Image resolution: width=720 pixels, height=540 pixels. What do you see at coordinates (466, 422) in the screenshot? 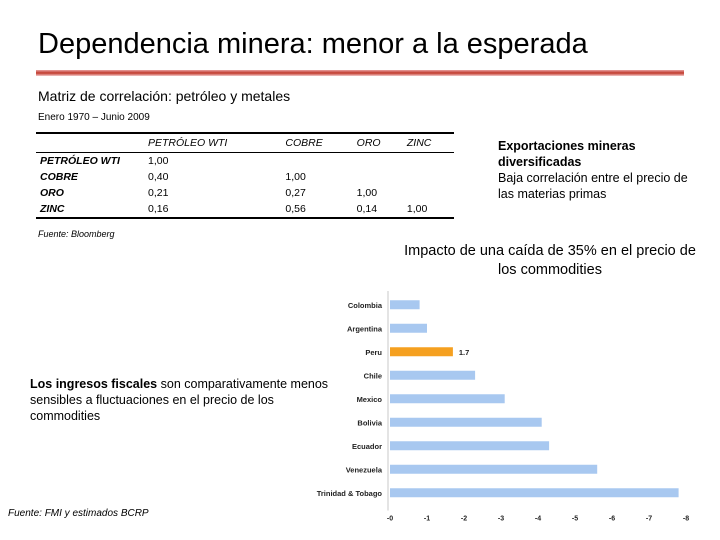
I see `bar-bolivia` at bounding box center [466, 422].